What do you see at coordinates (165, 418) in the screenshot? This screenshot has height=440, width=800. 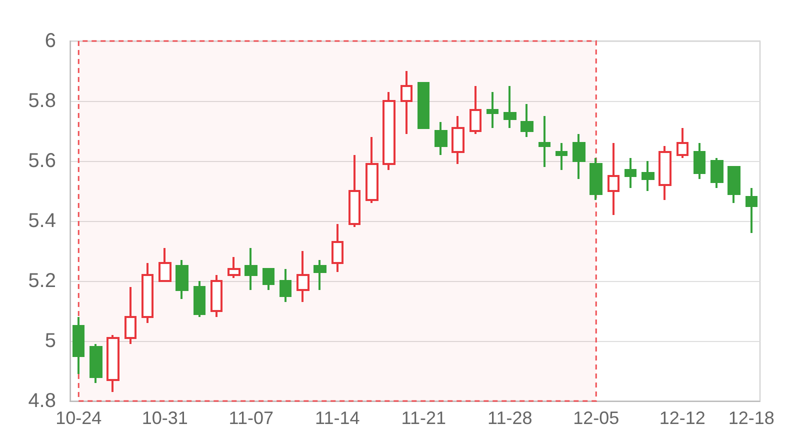 I see `x-tick-label: 10-31` at bounding box center [165, 418].